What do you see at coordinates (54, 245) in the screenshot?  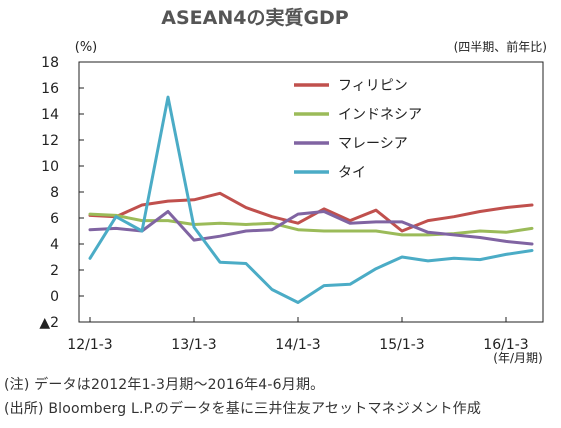 I see `y-tick-label: 4` at bounding box center [54, 245].